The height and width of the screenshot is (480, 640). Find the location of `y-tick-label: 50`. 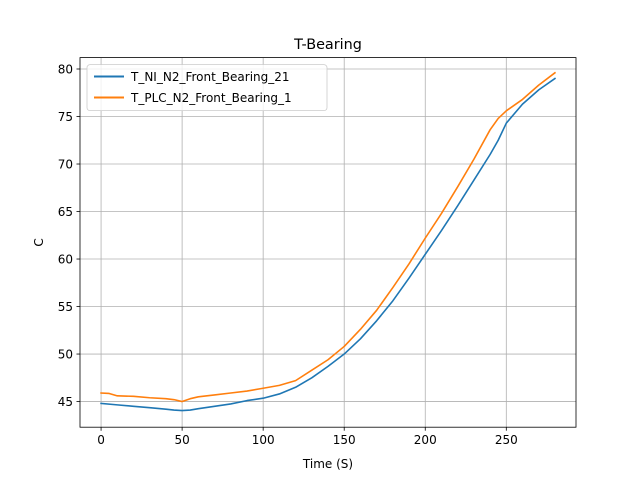

y-tick-label: 50 is located at coordinates (65, 354).